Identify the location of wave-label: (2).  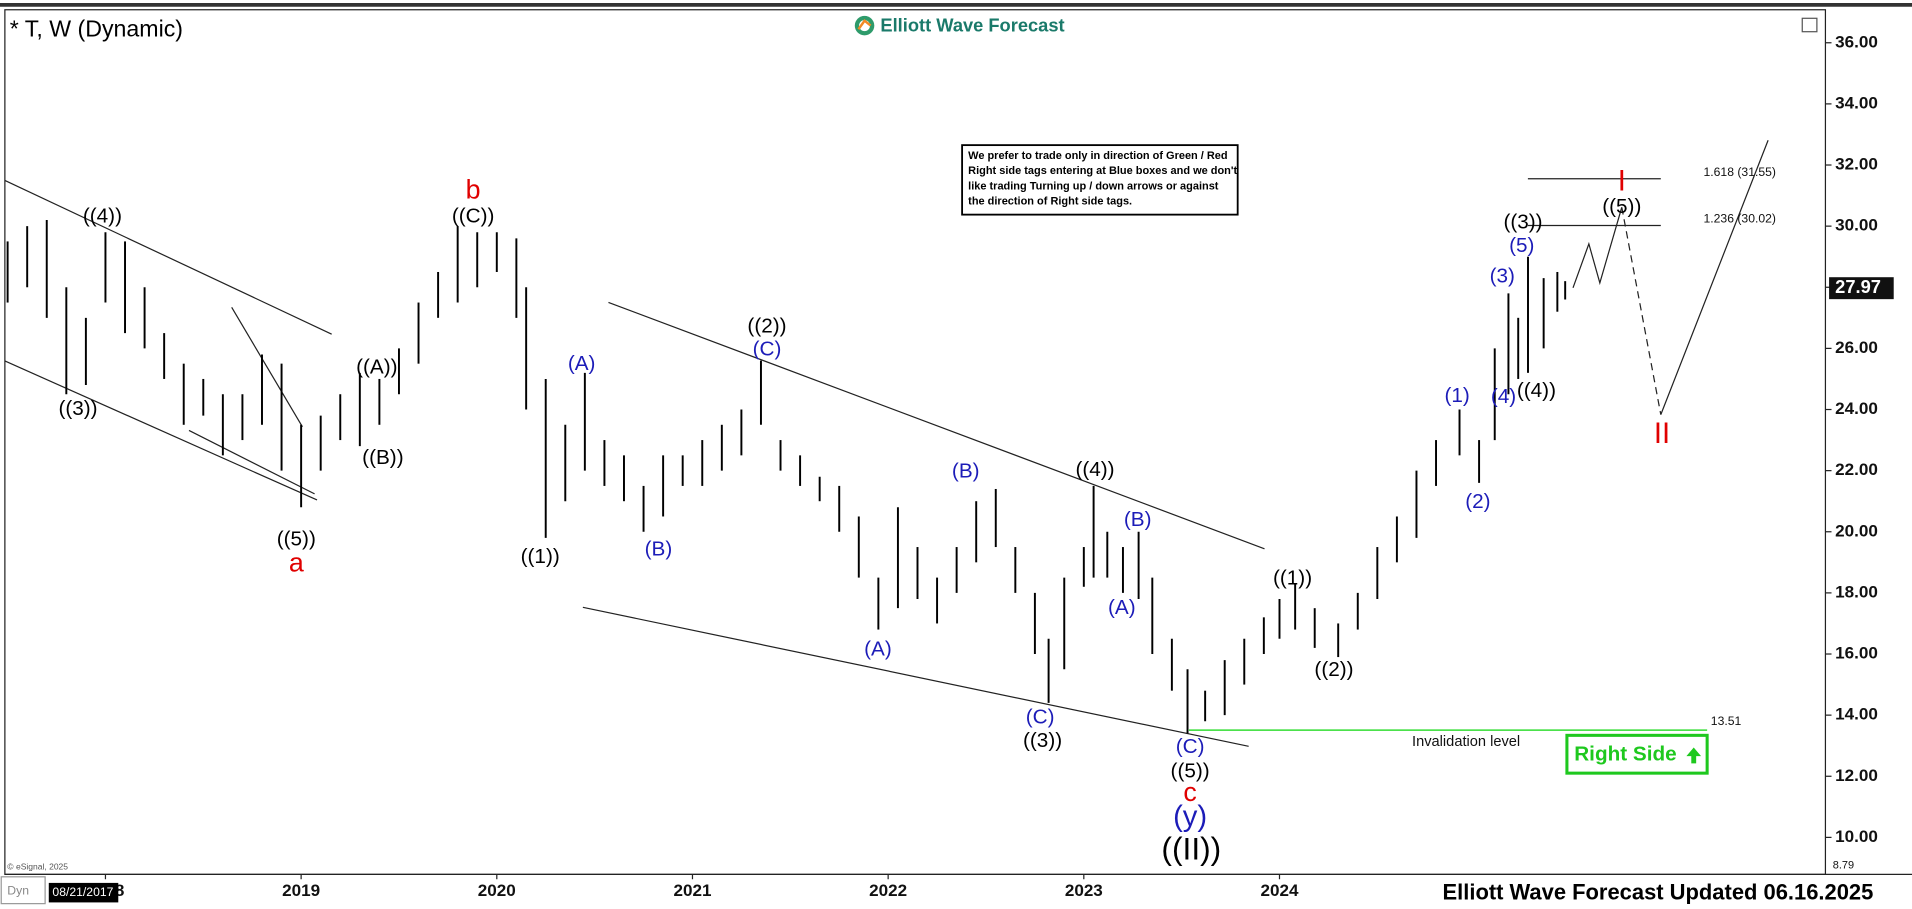
(1477, 501).